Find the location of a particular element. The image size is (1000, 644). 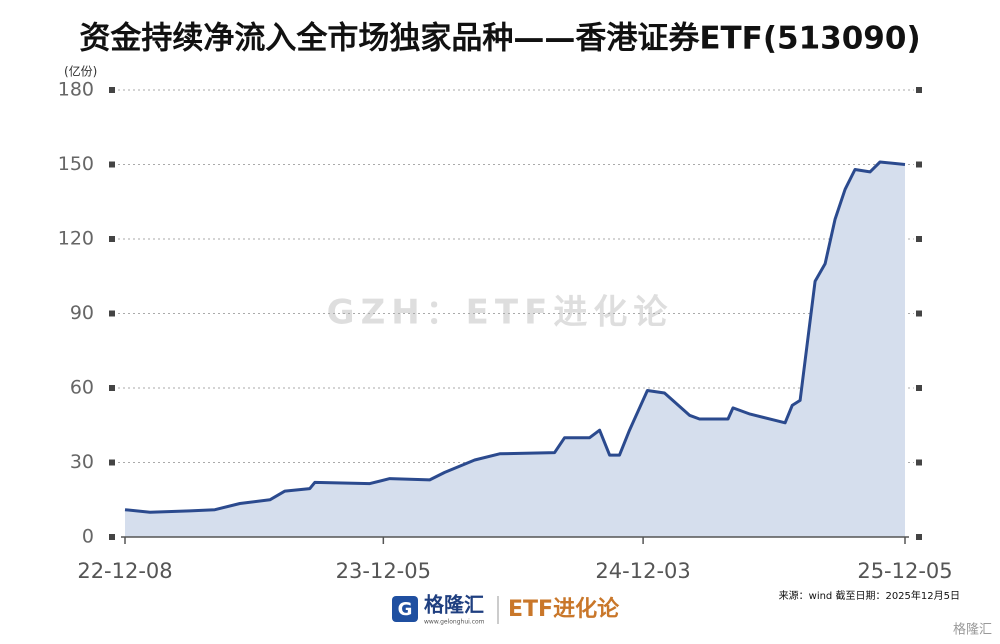

x-tick-label: 24-12-03 is located at coordinates (642, 571).